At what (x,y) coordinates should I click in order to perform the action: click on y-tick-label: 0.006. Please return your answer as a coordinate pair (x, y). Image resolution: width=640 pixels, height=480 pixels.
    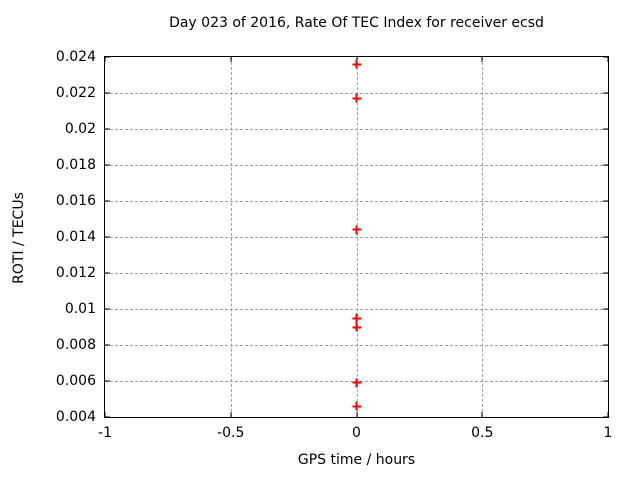
    Looking at the image, I should click on (75, 381).